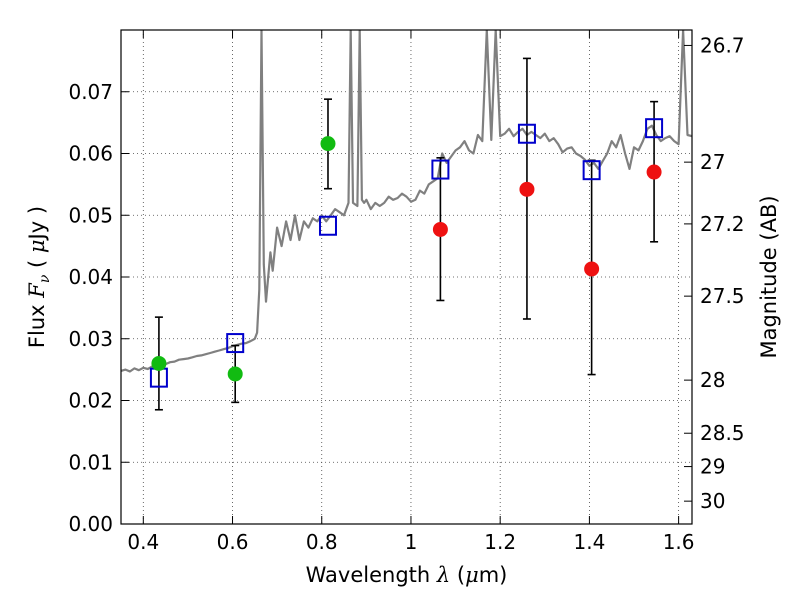 The width and height of the screenshot is (800, 600). What do you see at coordinates (712, 380) in the screenshot?
I see `y2-tick-label: 28` at bounding box center [712, 380].